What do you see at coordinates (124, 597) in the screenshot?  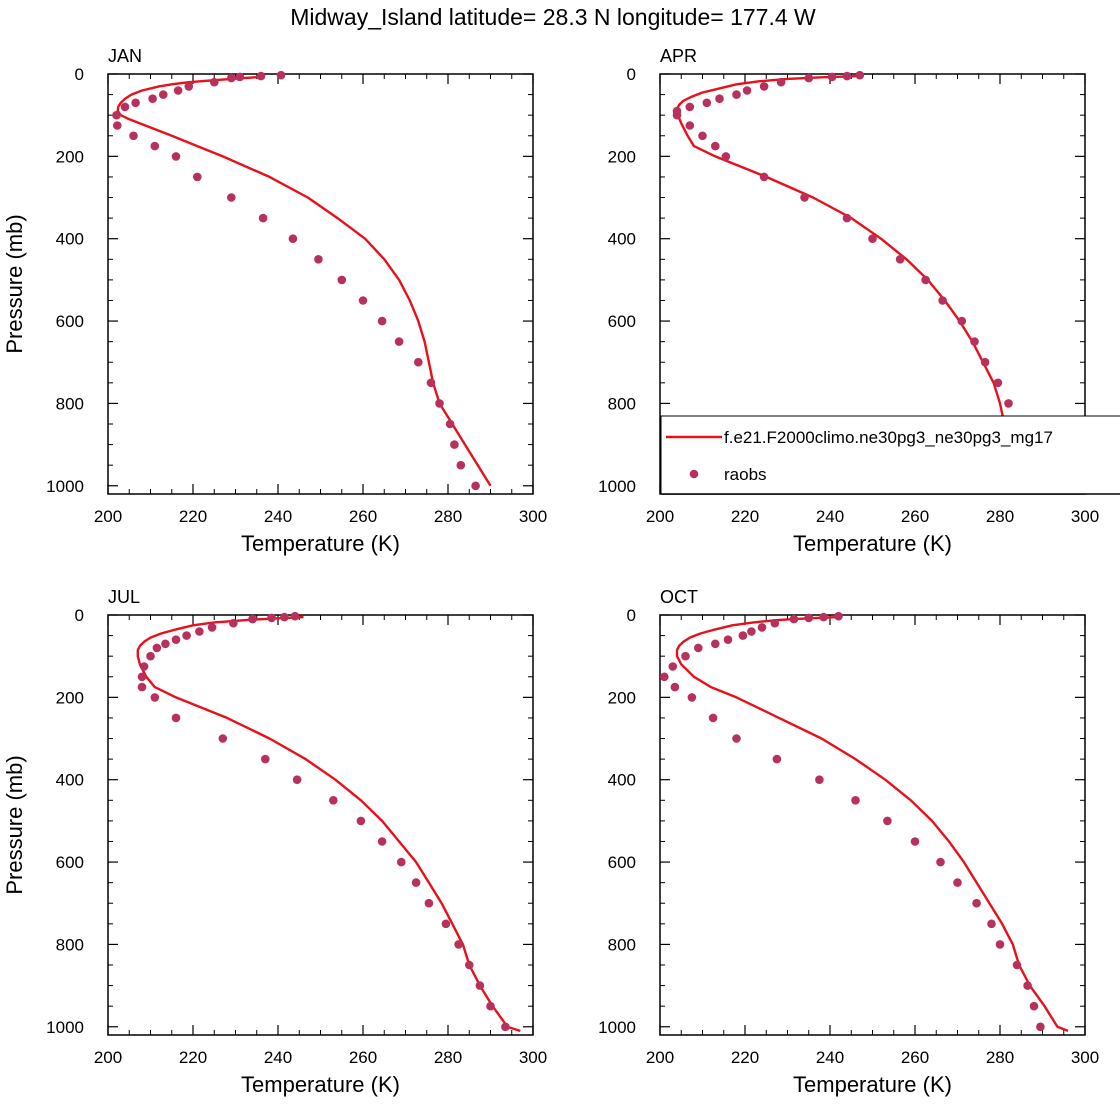 I see `panel-label-jul: JUL` at bounding box center [124, 597].